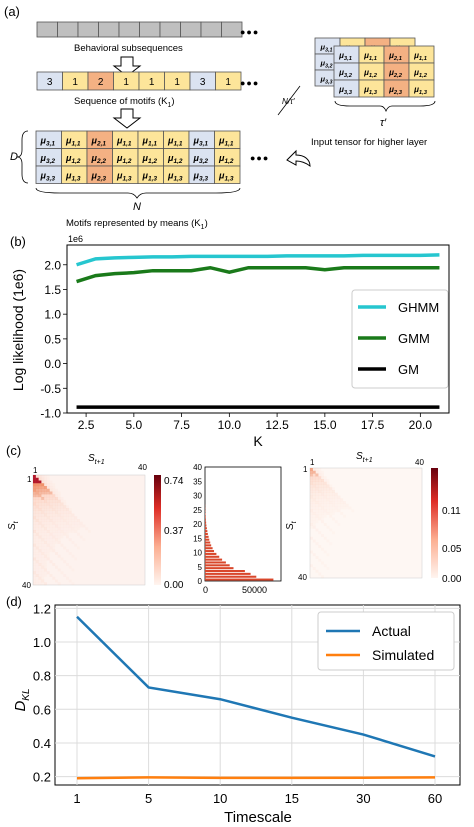  What do you see at coordinates (96, 459) in the screenshot?
I see `left-heatmap-xlabel: St+1` at bounding box center [96, 459].